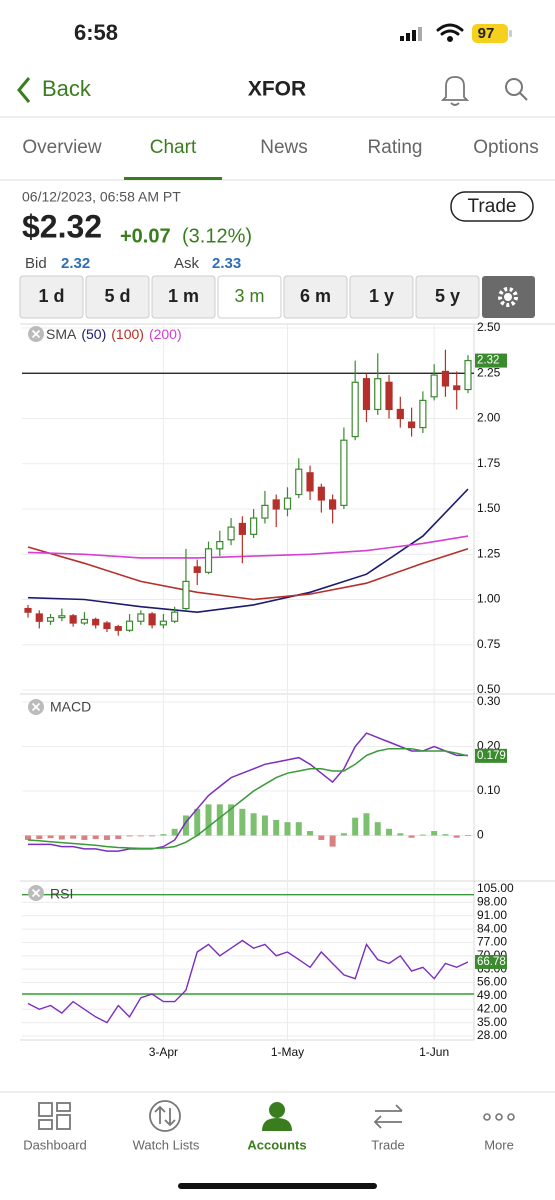 This screenshot has width=555, height=1200. Describe the element at coordinates (450, 32) in the screenshot. I see `wifi-icon` at that location.